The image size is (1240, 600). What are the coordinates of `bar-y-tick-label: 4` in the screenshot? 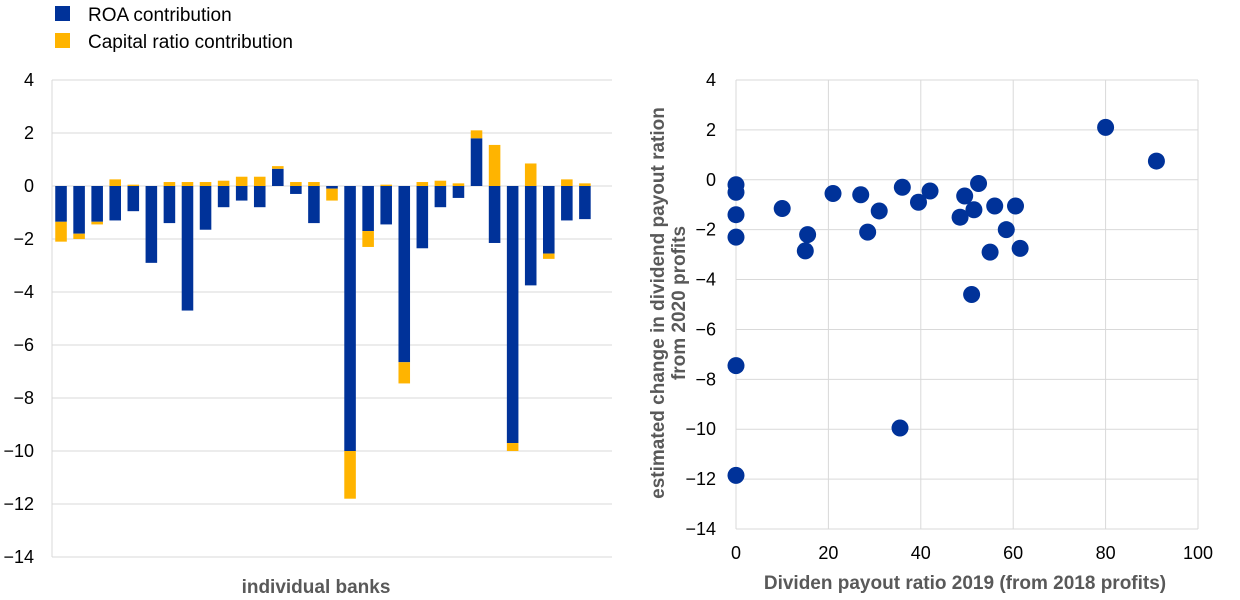 It's located at (29, 80).